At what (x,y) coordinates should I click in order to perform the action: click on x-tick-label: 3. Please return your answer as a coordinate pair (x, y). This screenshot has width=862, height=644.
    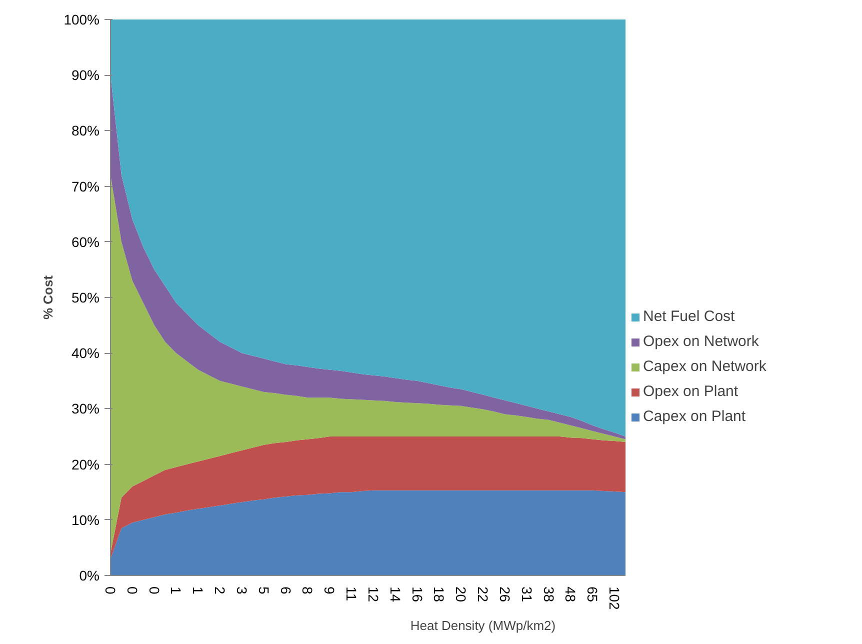
    Looking at the image, I should click on (242, 590).